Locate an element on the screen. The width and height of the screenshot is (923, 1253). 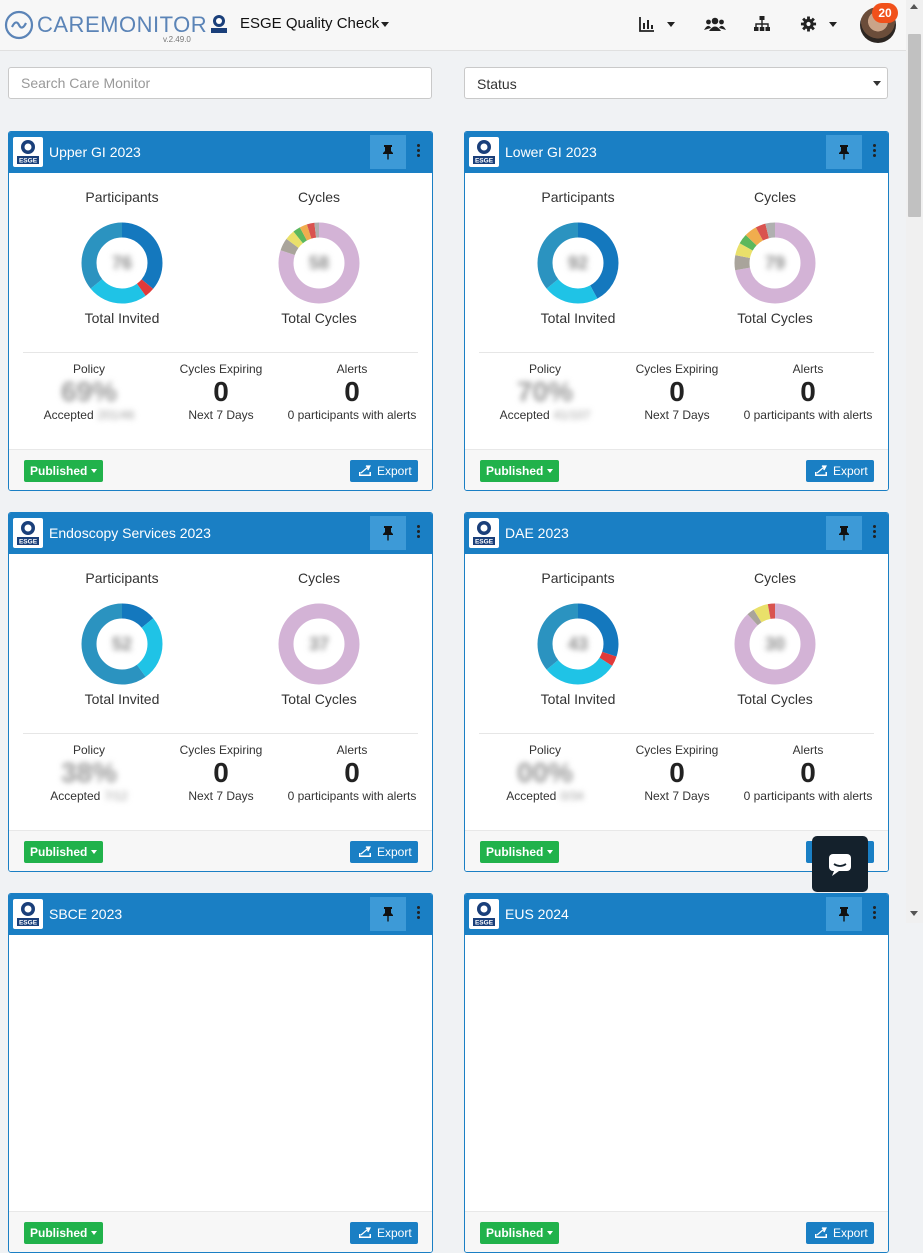
app-brand: CAREMONITOR is located at coordinates (122, 24).